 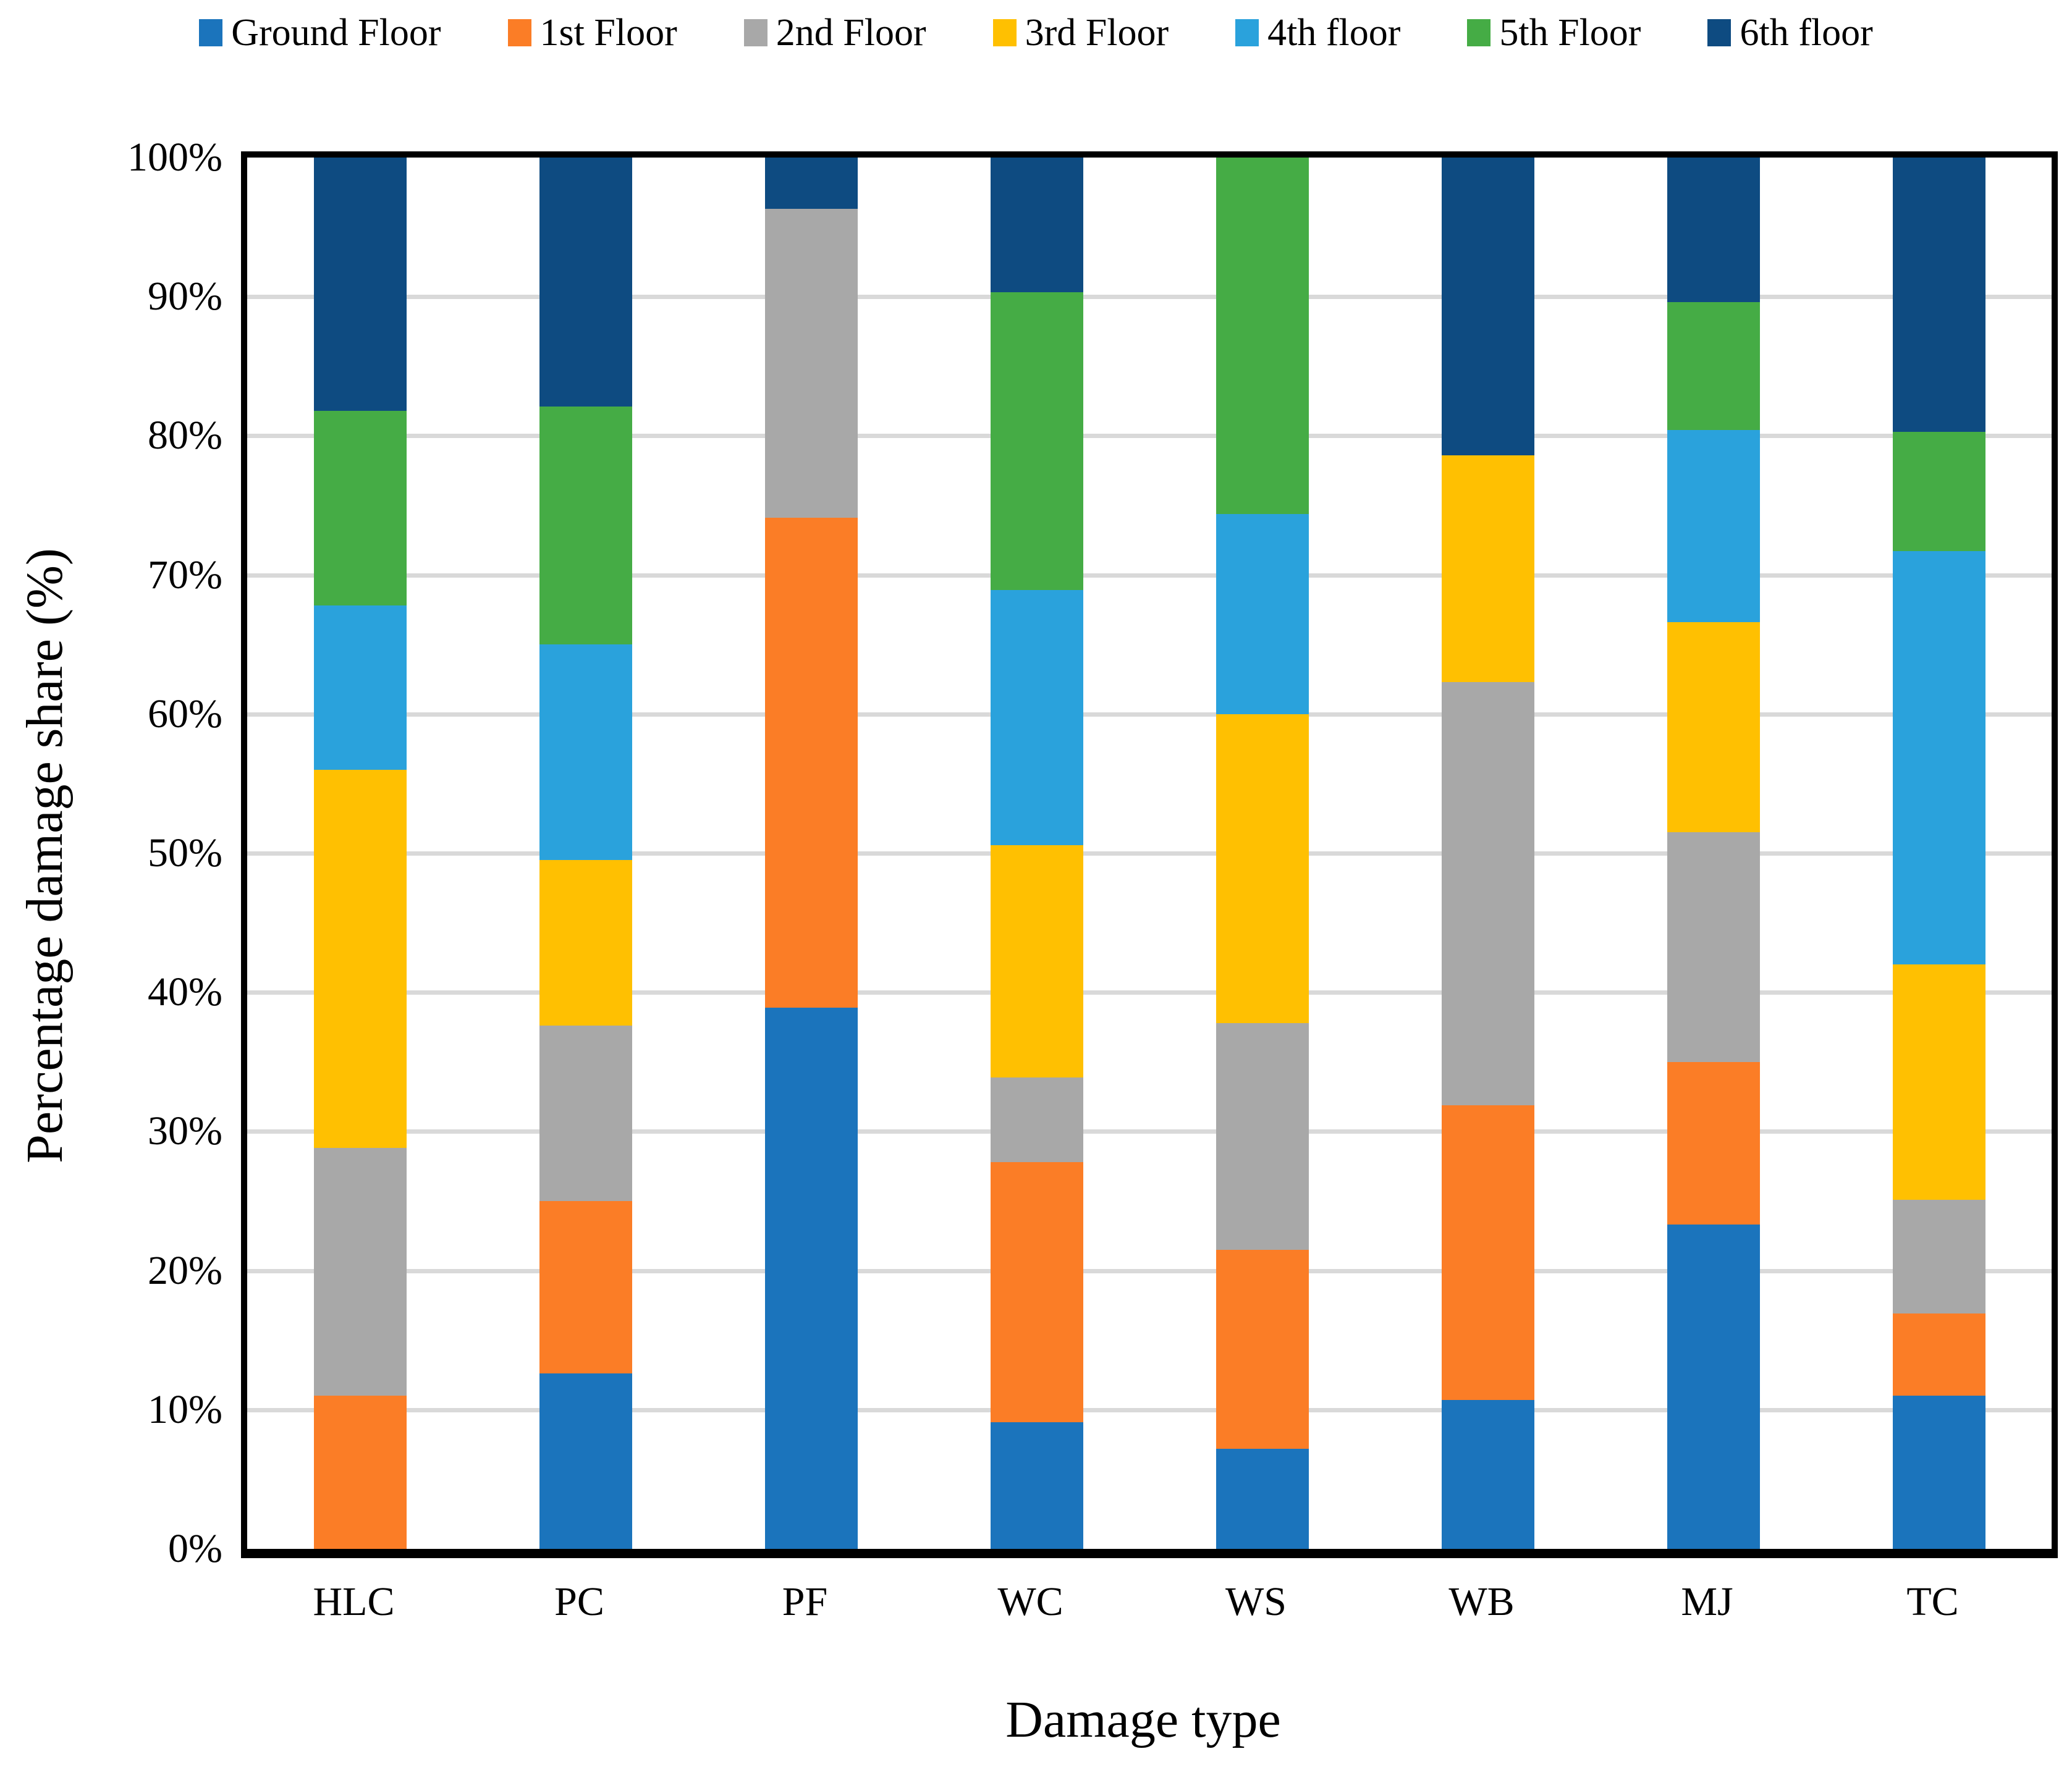 What do you see at coordinates (185, 1131) in the screenshot?
I see `y-tick-label: 30%` at bounding box center [185, 1131].